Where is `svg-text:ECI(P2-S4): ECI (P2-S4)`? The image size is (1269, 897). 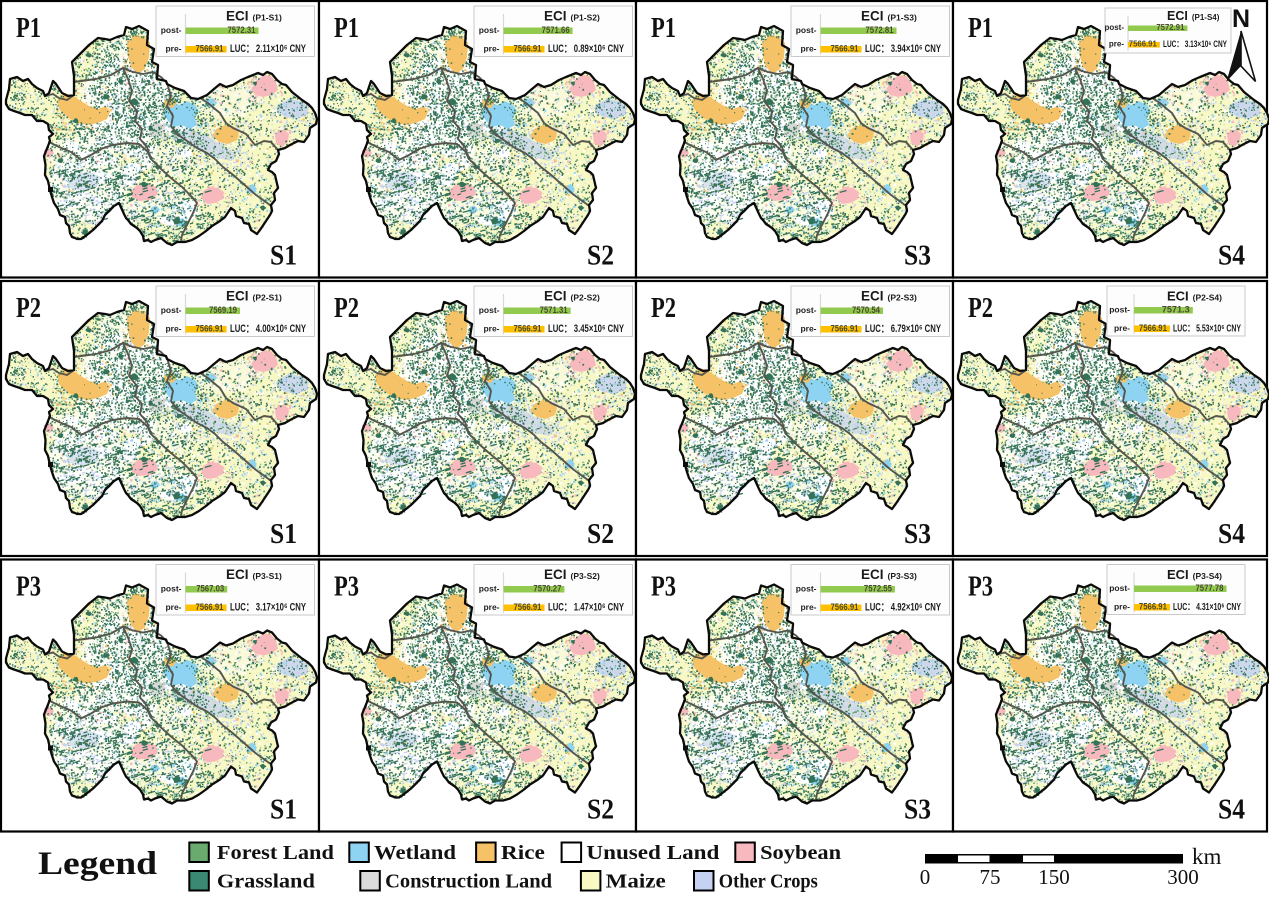 svg-text:ECI(P2-S4): ECI (P2-S4) is located at coordinates (1194, 296).